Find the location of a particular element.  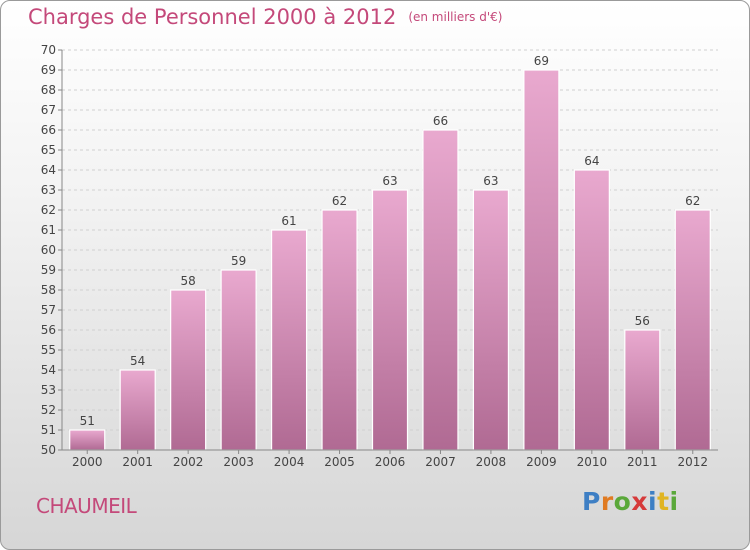

data-label-2004: 61 is located at coordinates (288, 221).